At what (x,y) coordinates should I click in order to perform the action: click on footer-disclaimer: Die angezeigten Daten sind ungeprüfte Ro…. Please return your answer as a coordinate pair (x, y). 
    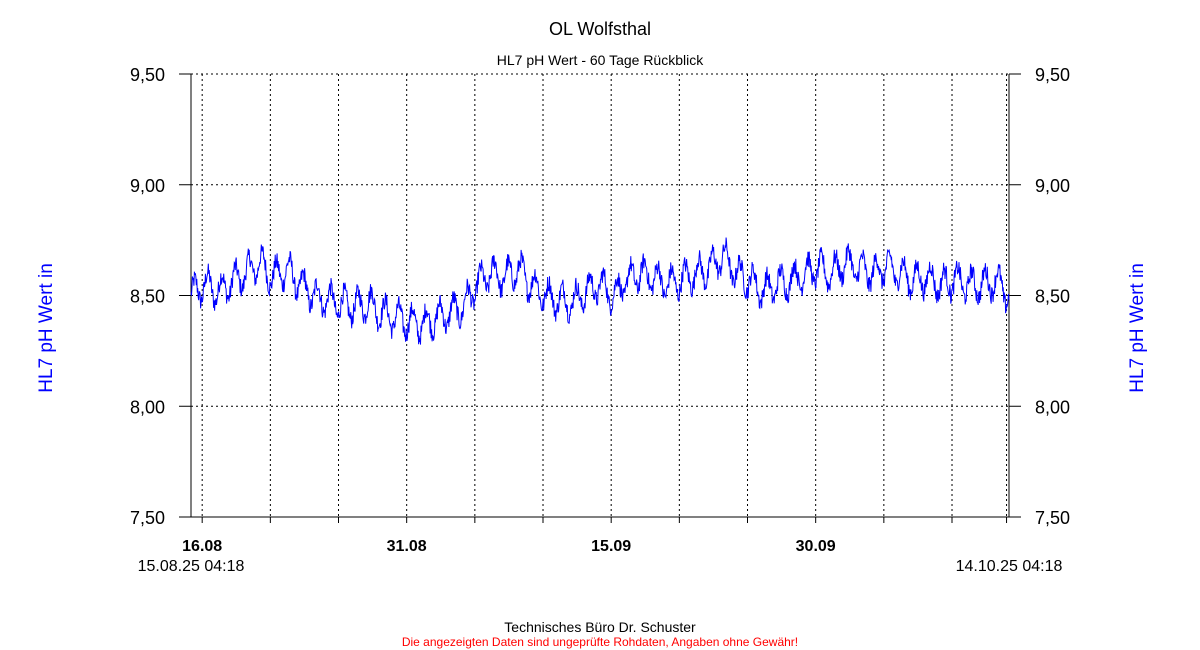
    Looking at the image, I should click on (600, 642).